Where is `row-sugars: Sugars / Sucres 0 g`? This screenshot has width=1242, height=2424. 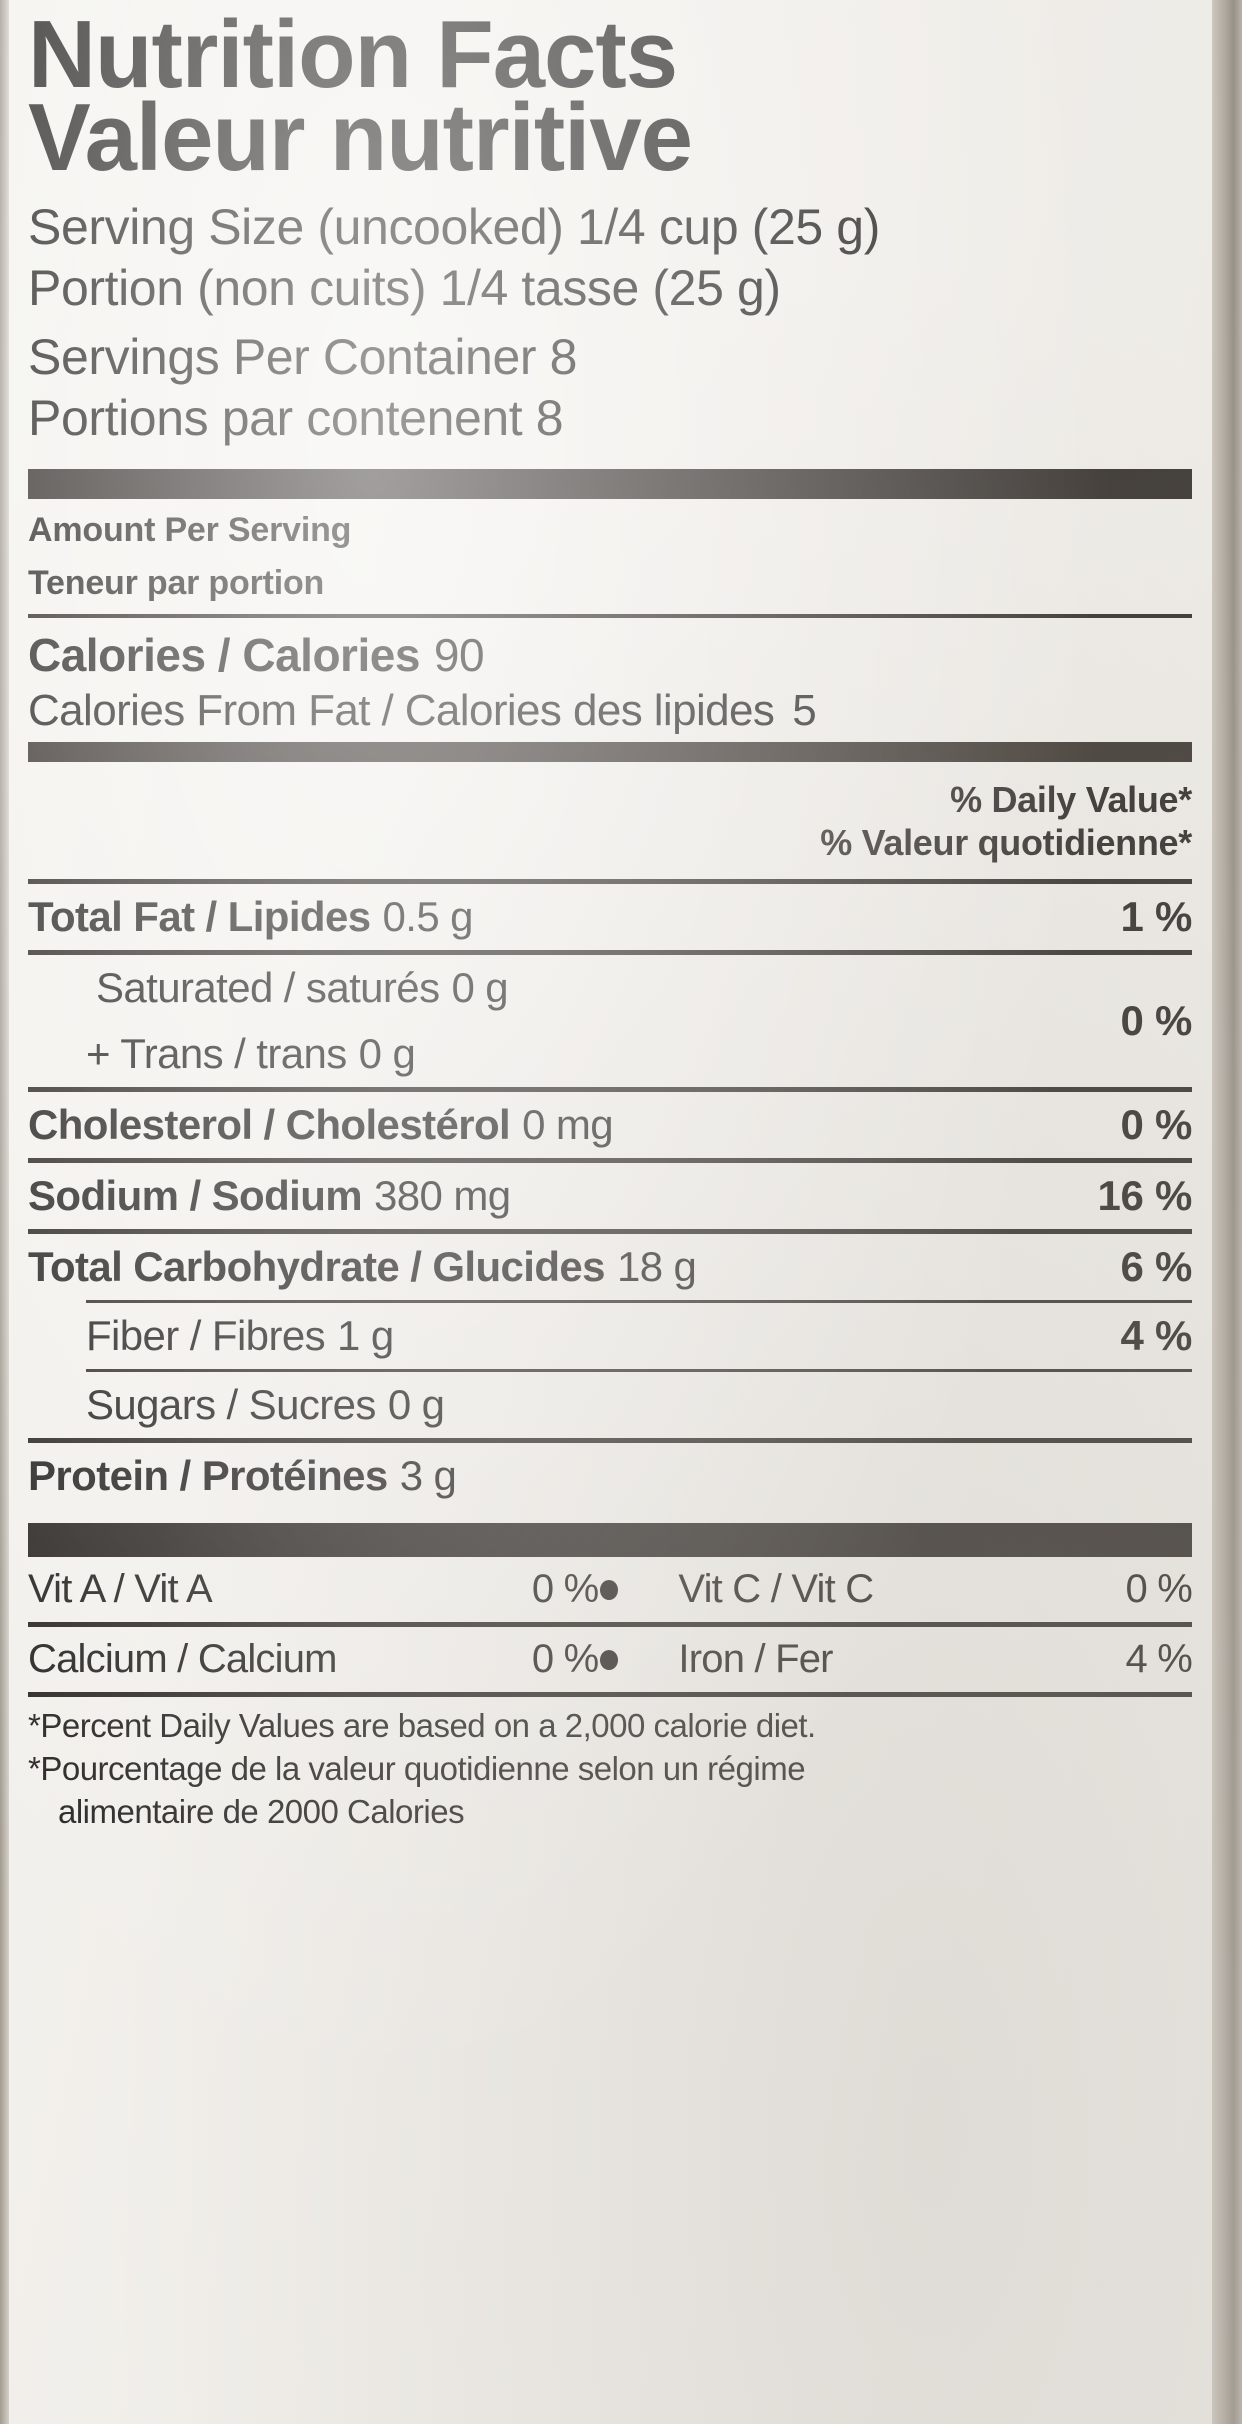
row-sugars: Sugars / Sucres 0 g is located at coordinates (610, 1405).